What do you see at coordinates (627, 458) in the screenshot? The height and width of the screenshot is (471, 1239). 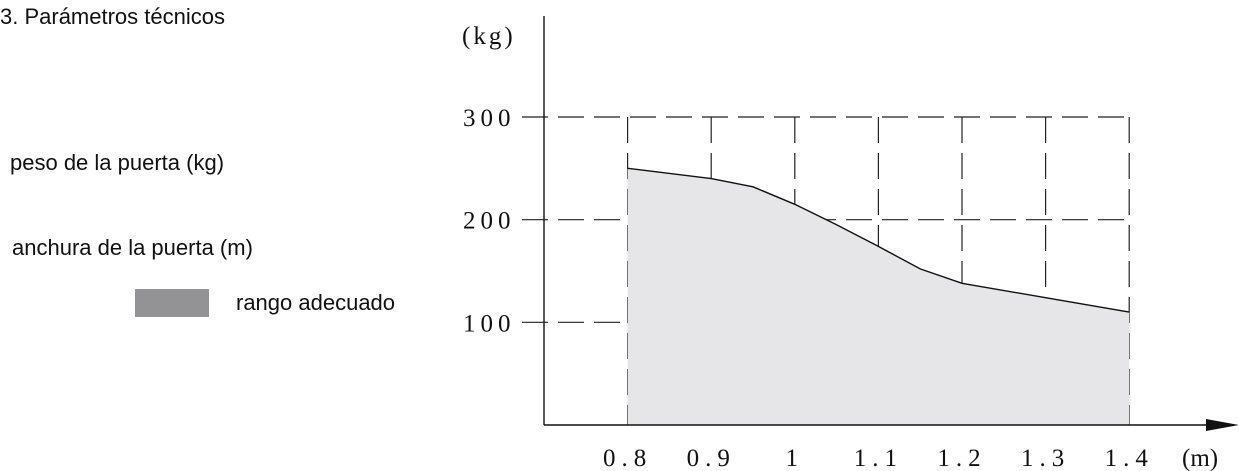 I see `x-tick-label-0.8: 0.8` at bounding box center [627, 458].